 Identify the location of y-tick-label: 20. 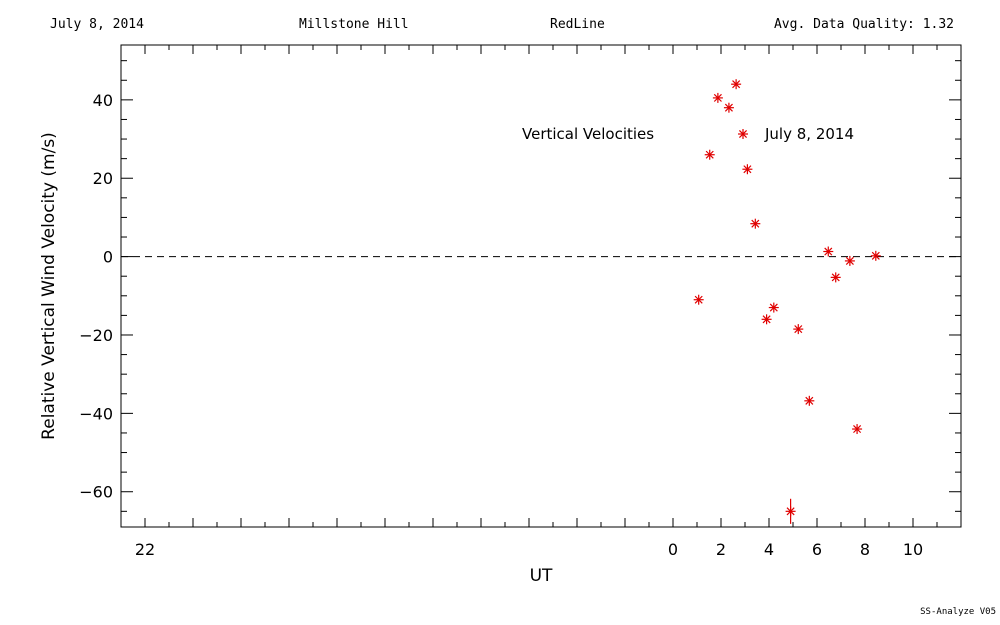
(103, 178).